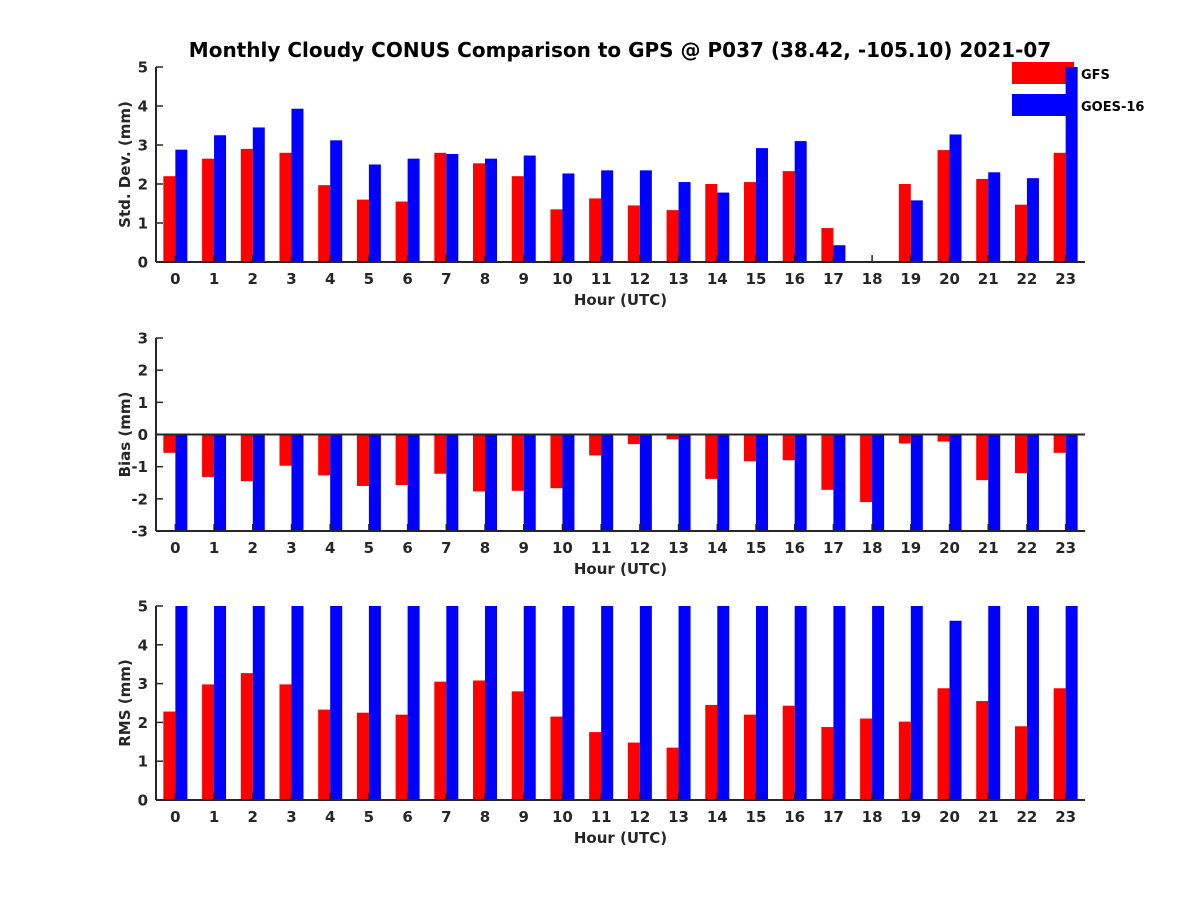 The image size is (1200, 904). I want to click on x-tick-label: 17, so click(833, 817).